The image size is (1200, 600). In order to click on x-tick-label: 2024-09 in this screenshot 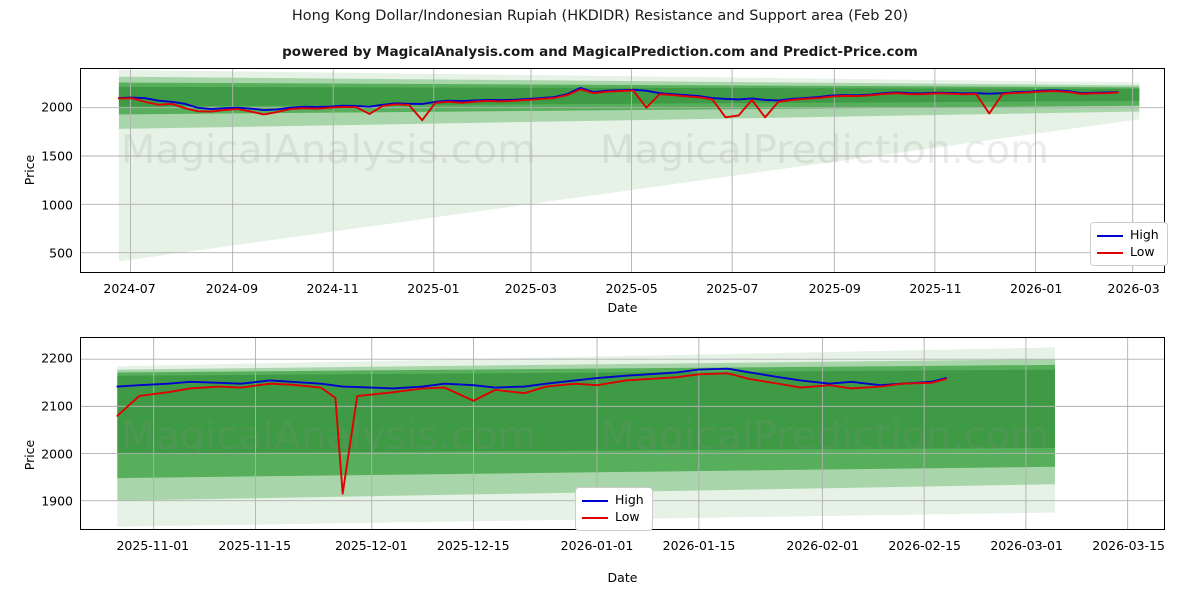, I will do `click(232, 288)`.